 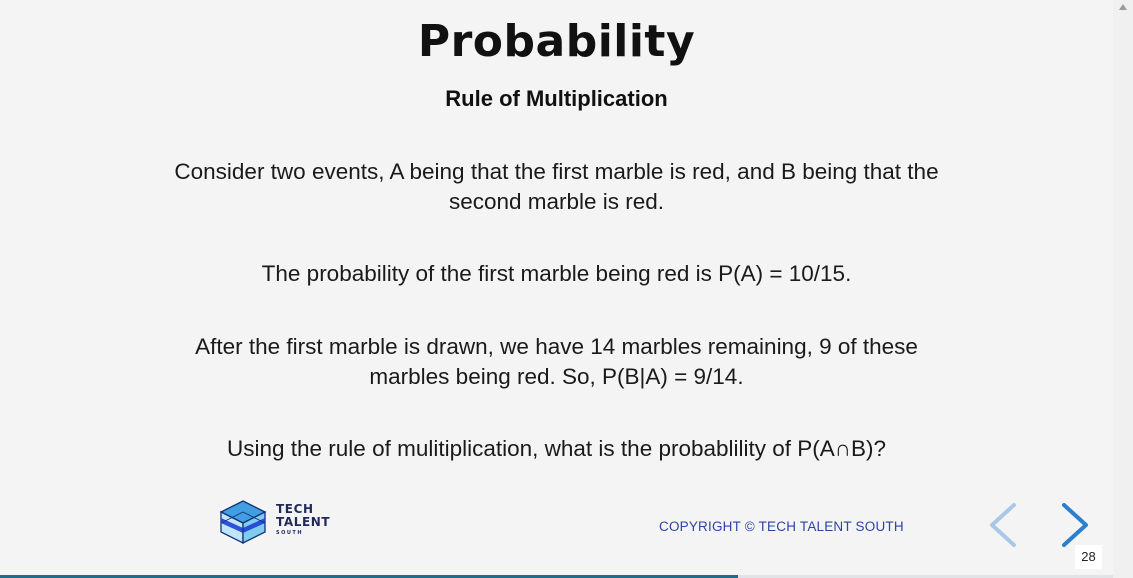 What do you see at coordinates (290, 533) in the screenshot?
I see `logo-line-south: SOUTH` at bounding box center [290, 533].